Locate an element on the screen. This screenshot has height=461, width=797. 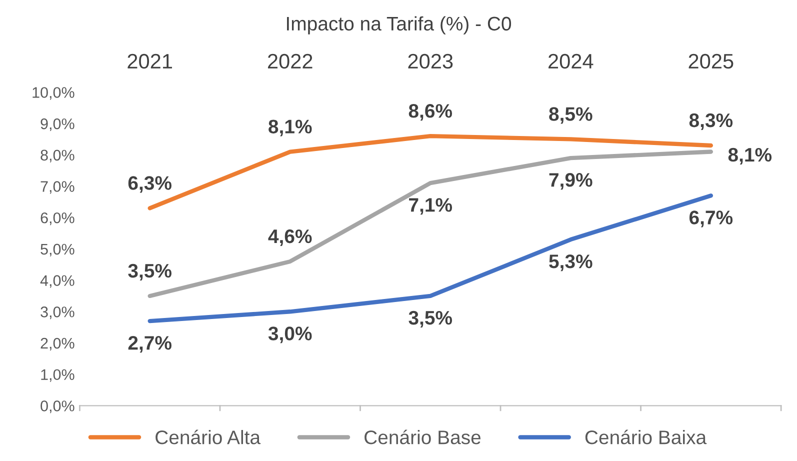
y-tick-label: 6,0% is located at coordinates (57, 219).